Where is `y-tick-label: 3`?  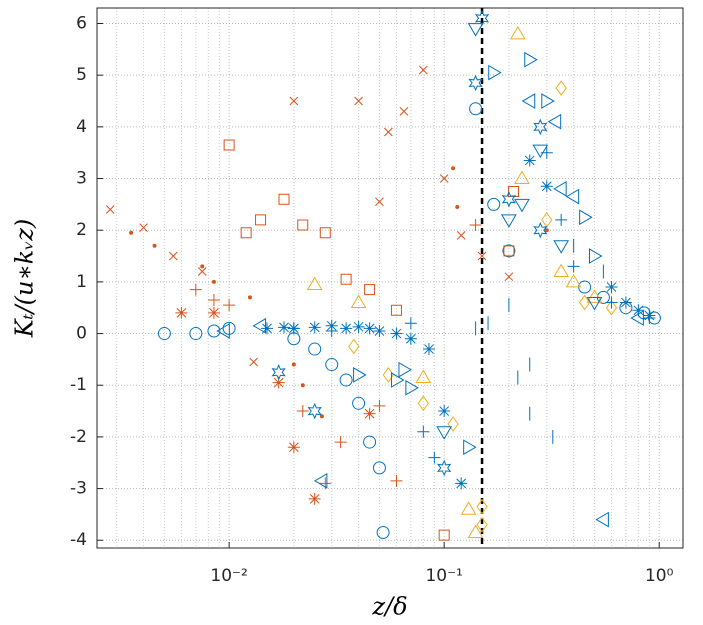 y-tick-label: 3 is located at coordinates (81, 179).